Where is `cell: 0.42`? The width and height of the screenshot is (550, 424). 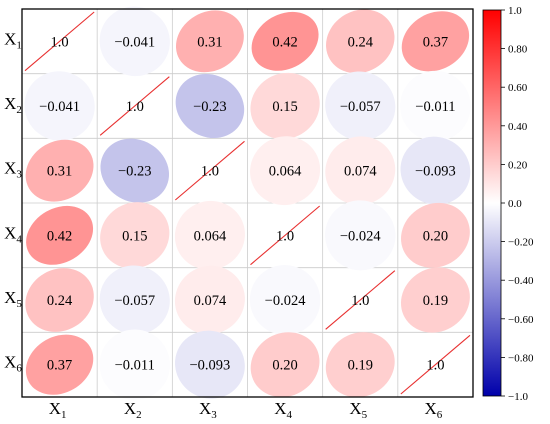
cell: 0.42 is located at coordinates (60, 235).